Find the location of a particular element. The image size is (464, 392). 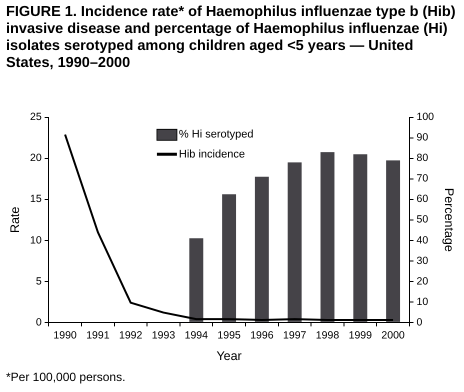

y2-tick-label: 40 is located at coordinates (422, 240).